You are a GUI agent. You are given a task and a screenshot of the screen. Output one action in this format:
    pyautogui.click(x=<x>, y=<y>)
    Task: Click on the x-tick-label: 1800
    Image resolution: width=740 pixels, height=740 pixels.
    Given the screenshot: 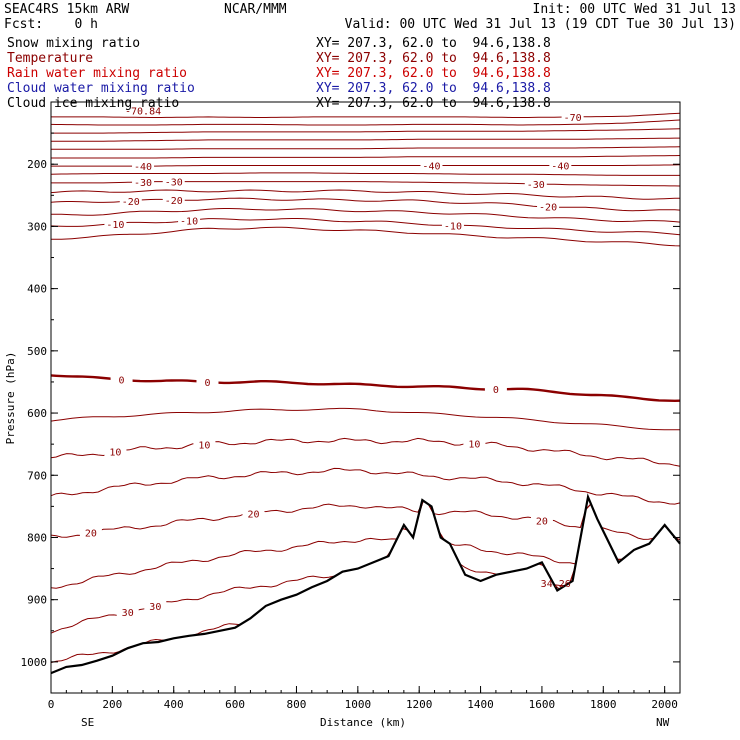 What is the action you would take?
    pyautogui.click(x=603, y=704)
    